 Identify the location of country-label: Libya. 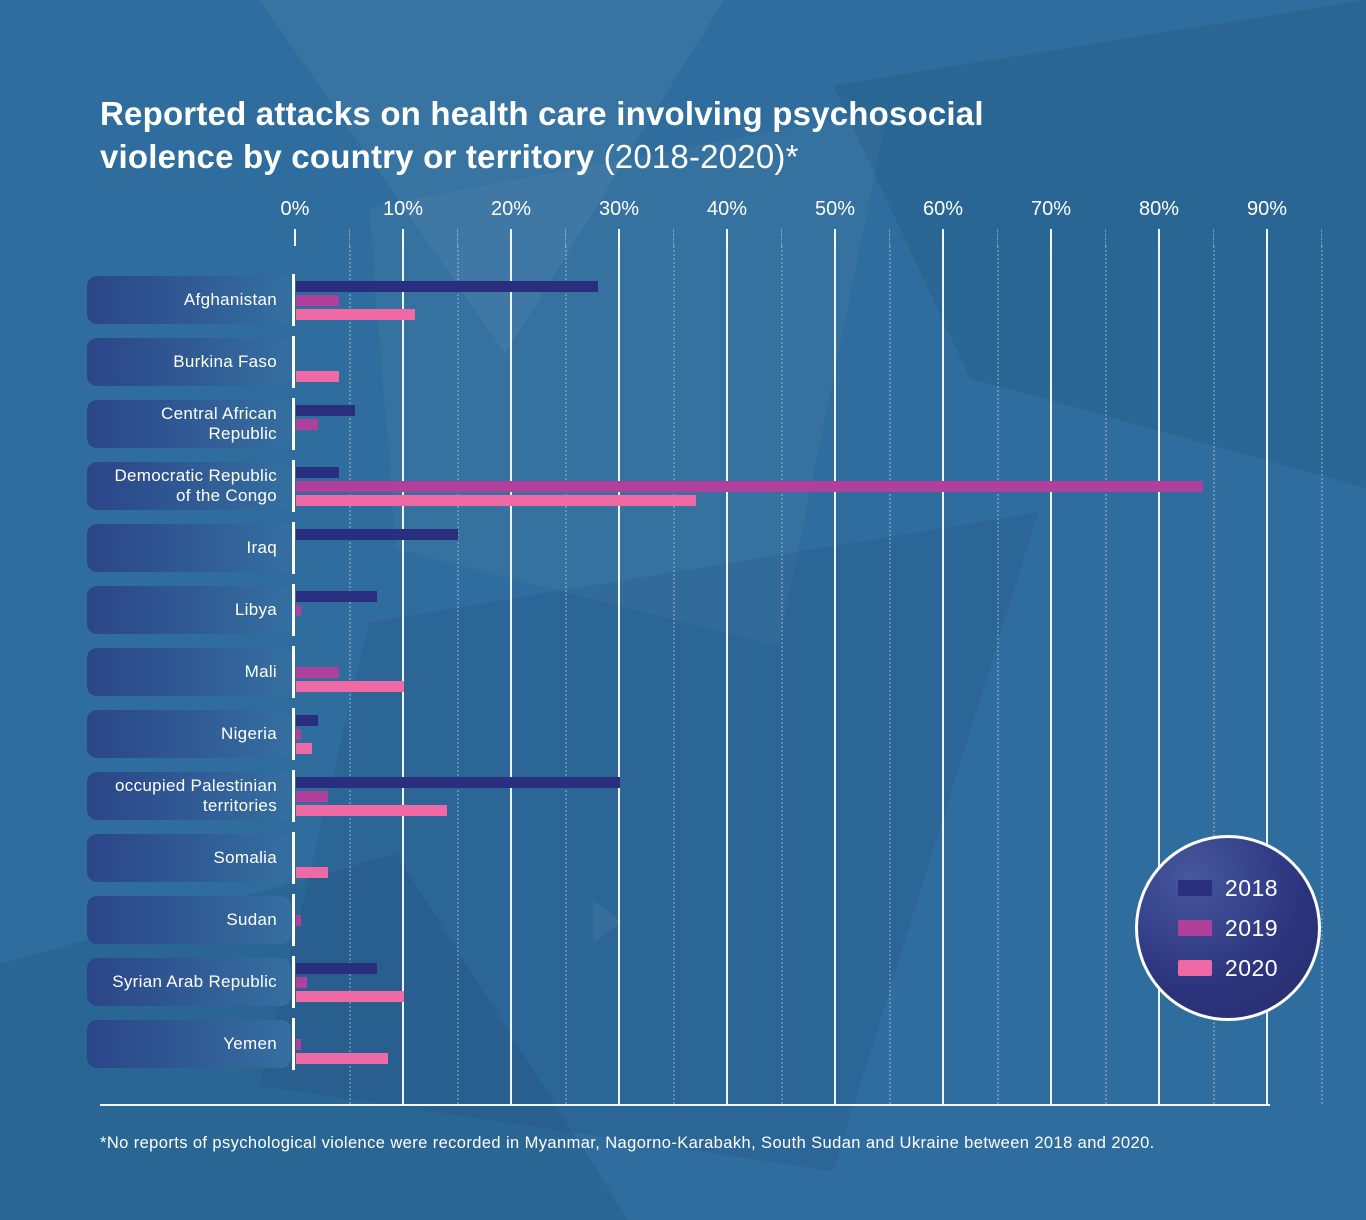
(255, 609).